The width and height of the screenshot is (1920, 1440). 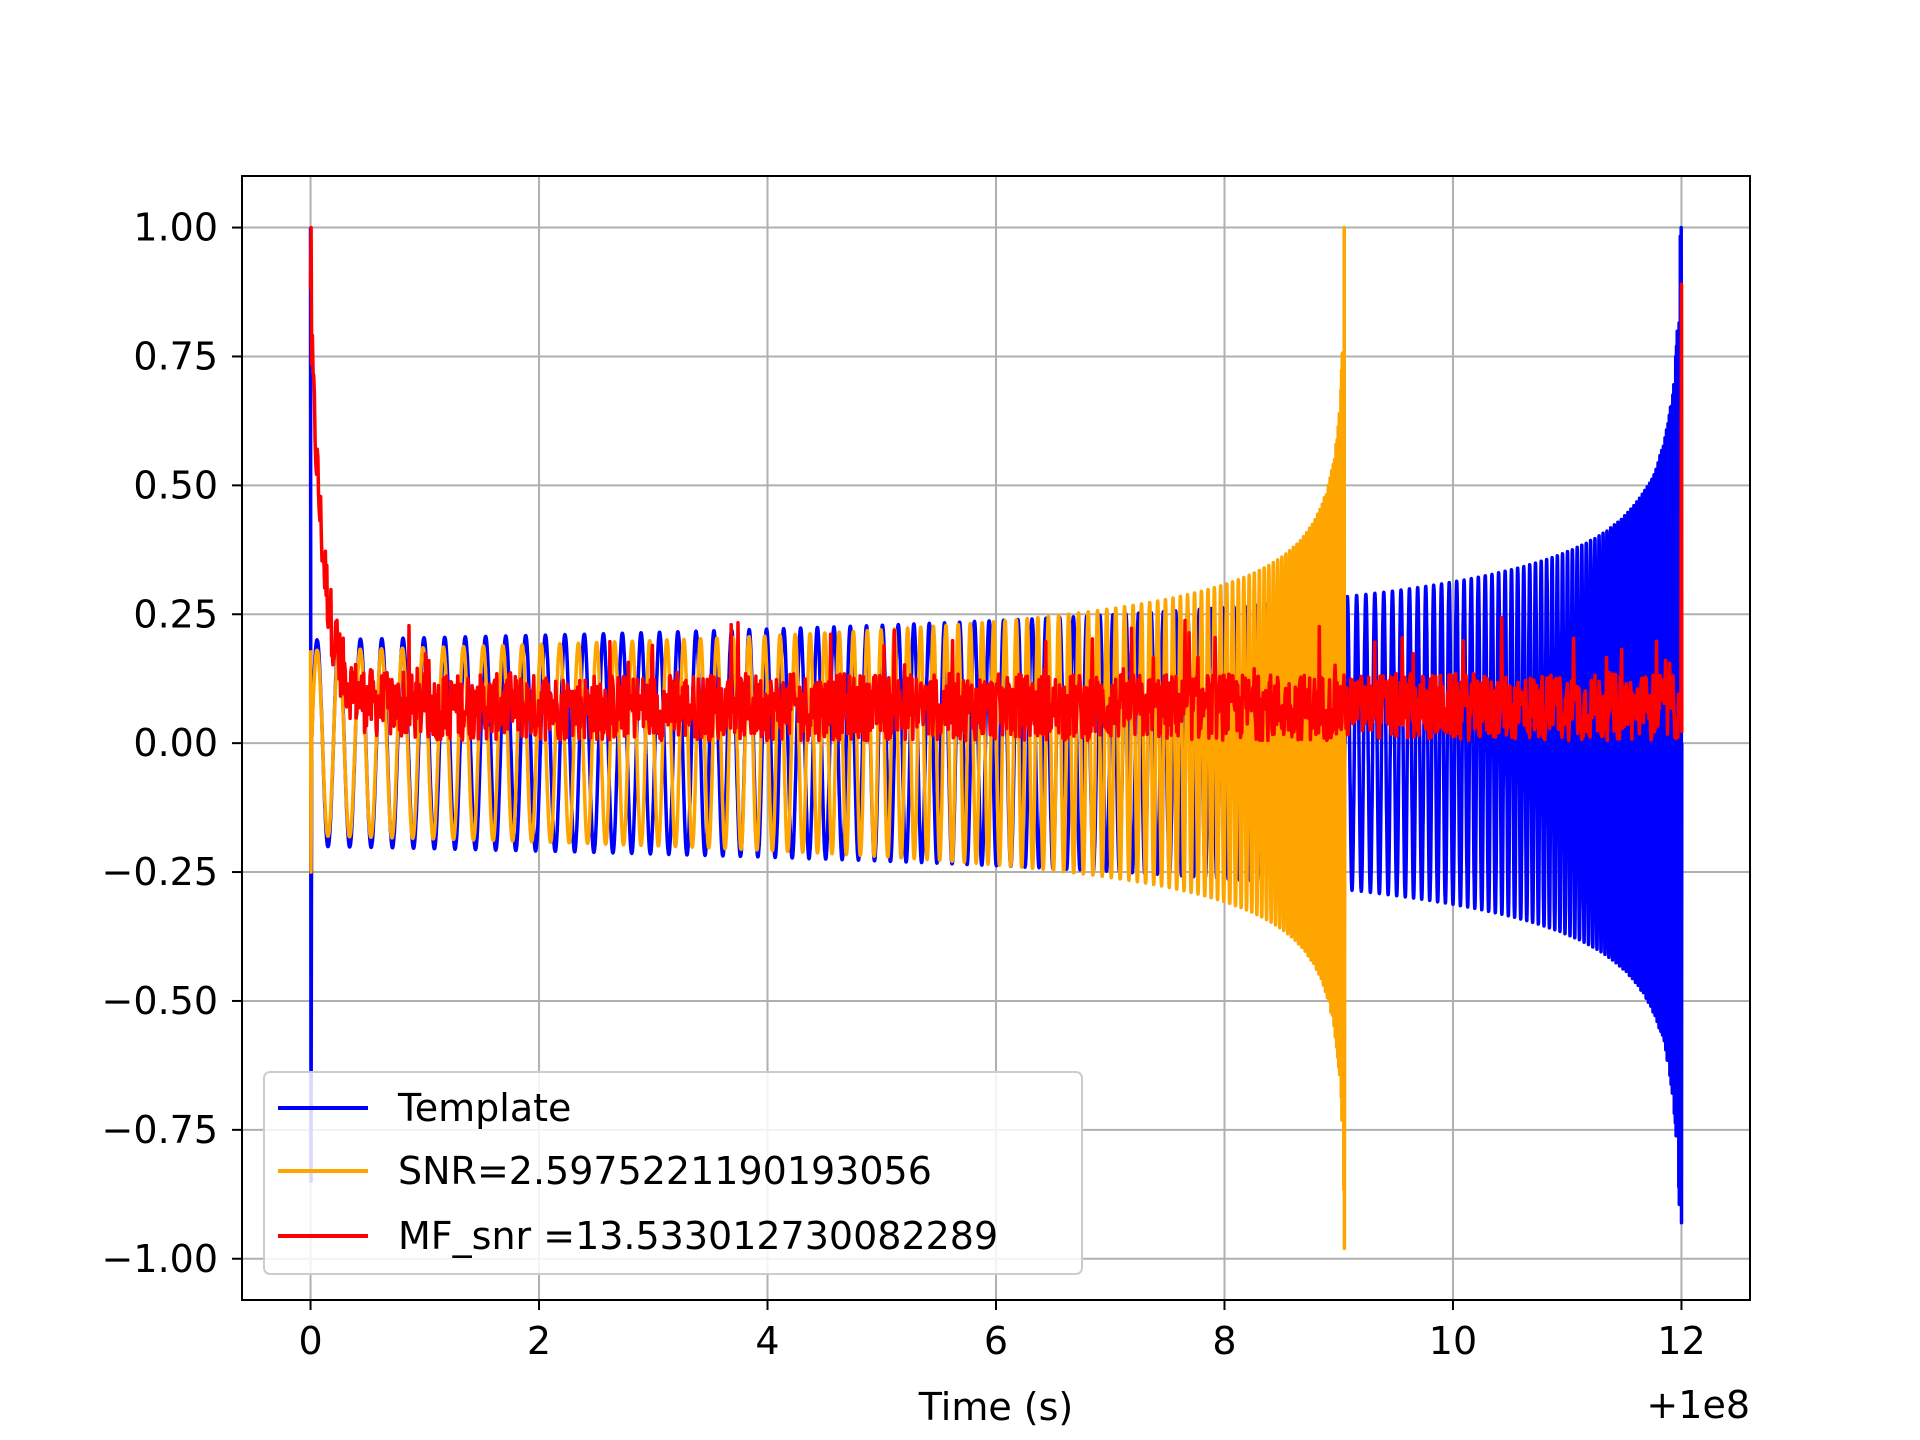 I want to click on y-tick-label: 0.50, so click(x=175, y=485).